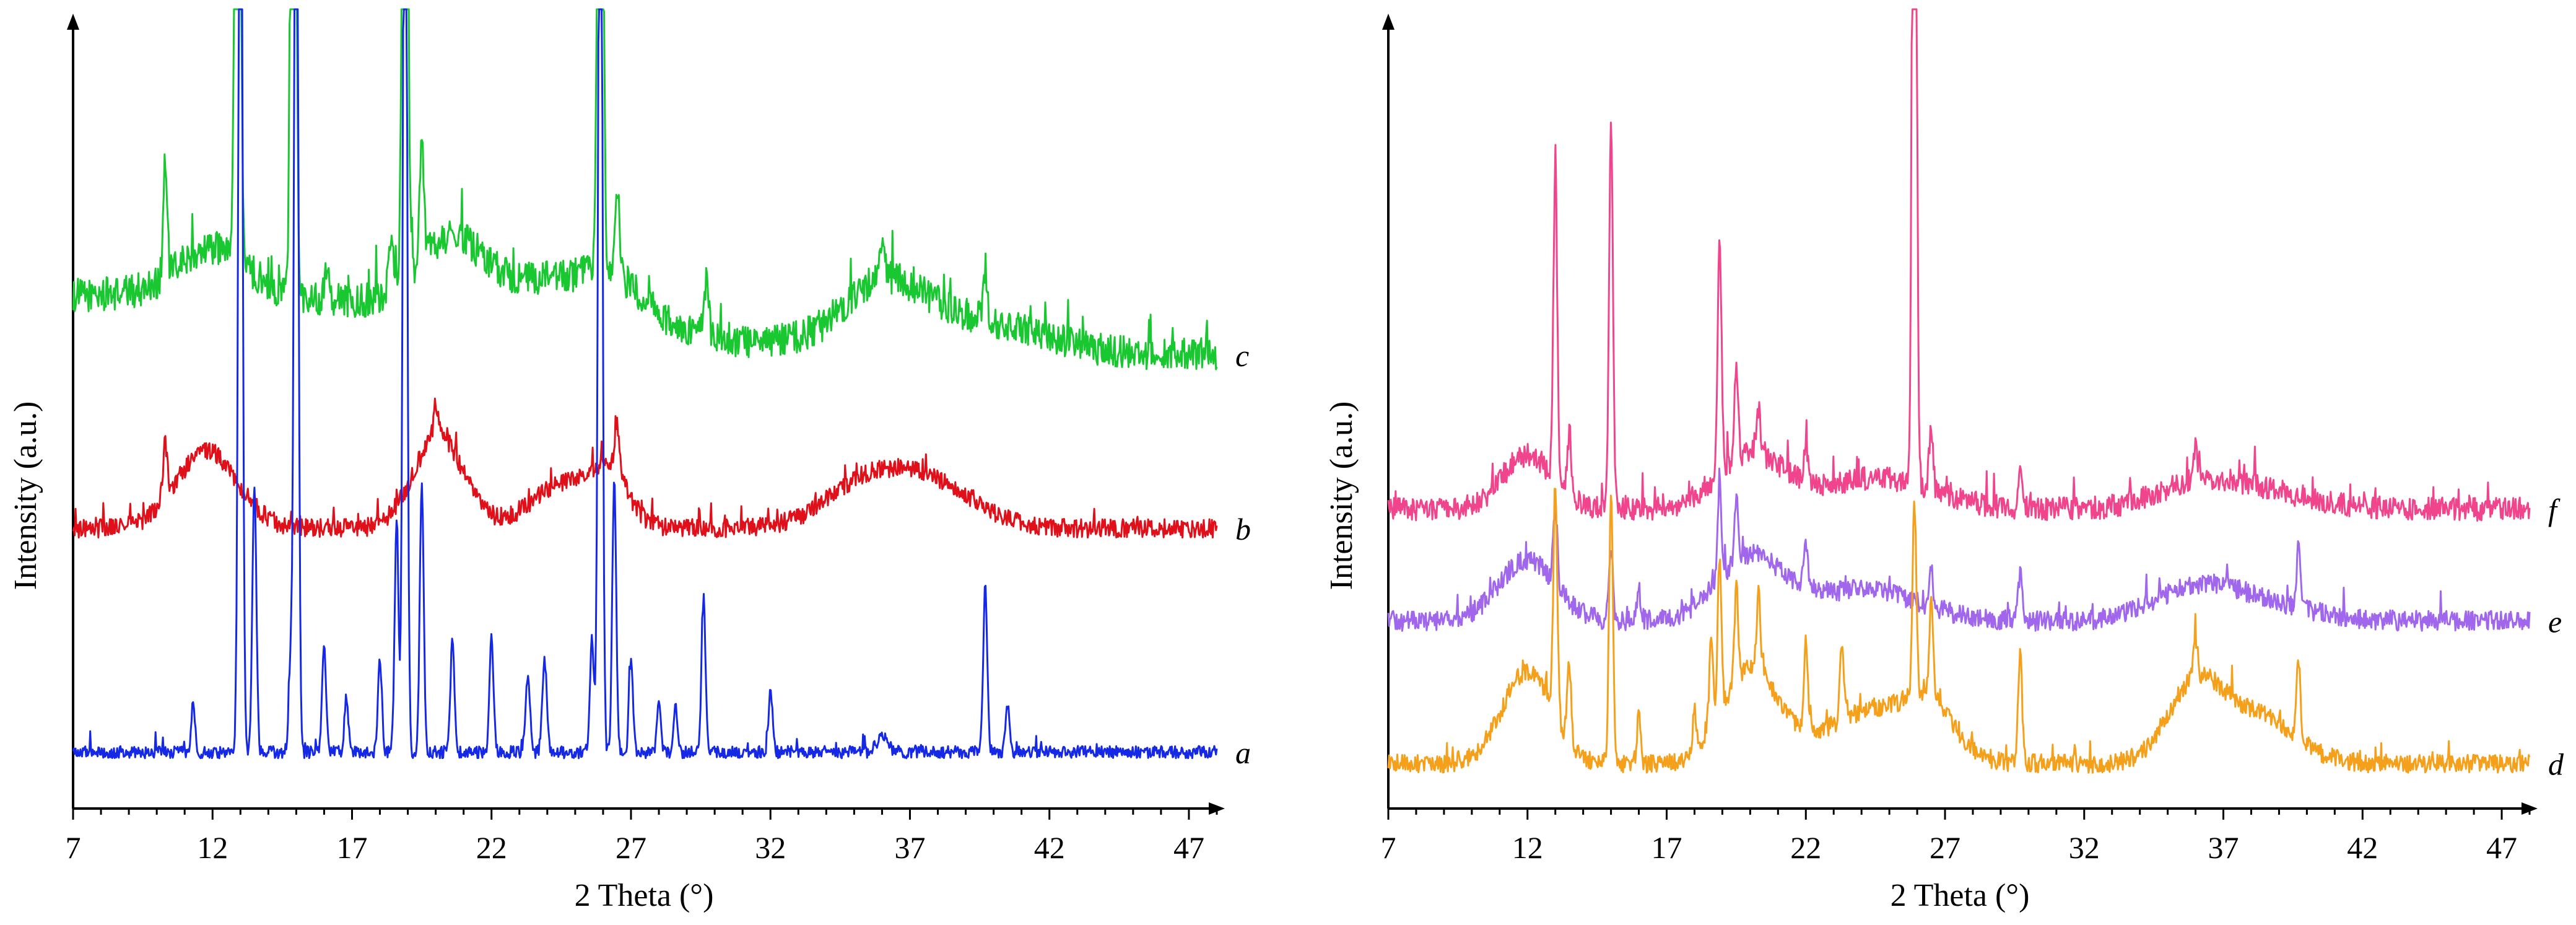  Describe the element at coordinates (1959, 549) in the screenshot. I see `trace-e` at that location.